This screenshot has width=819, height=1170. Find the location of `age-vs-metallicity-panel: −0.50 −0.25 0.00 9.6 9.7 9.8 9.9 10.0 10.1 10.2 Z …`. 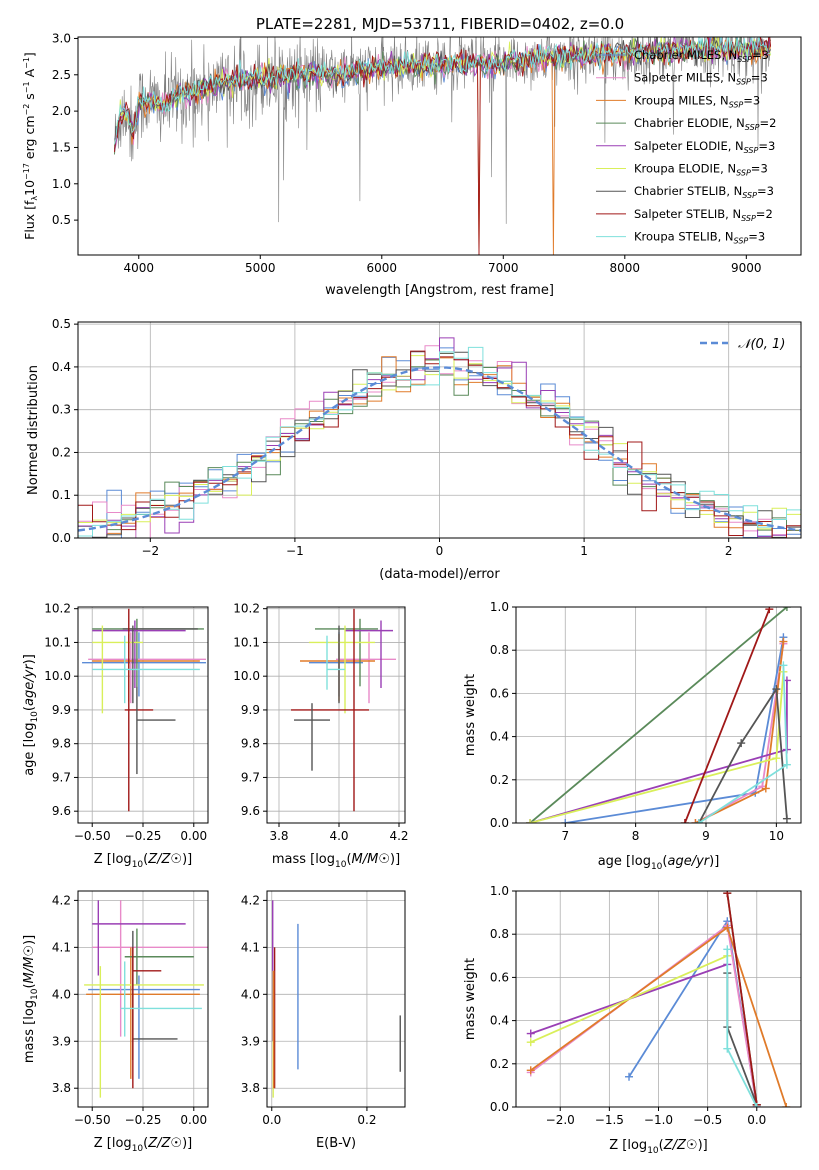

age-vs-metallicity-panel: −0.50 −0.25 0.00 9.6 9.7 9.8 9.9 10.0 10.1 10.2 Z … is located at coordinates (115, 736).